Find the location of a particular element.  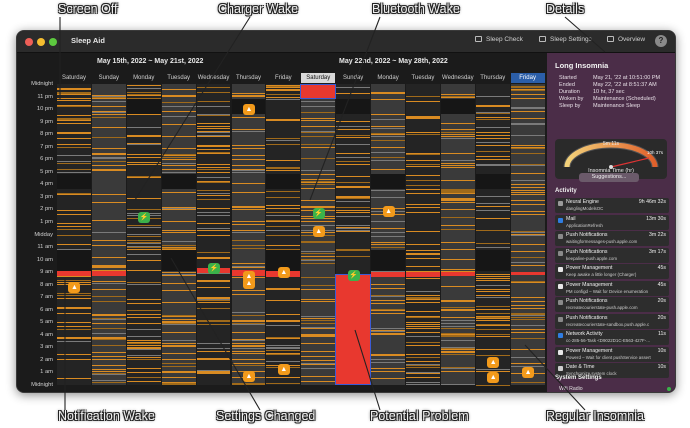

overview-button: Overview is located at coordinates (626, 39).